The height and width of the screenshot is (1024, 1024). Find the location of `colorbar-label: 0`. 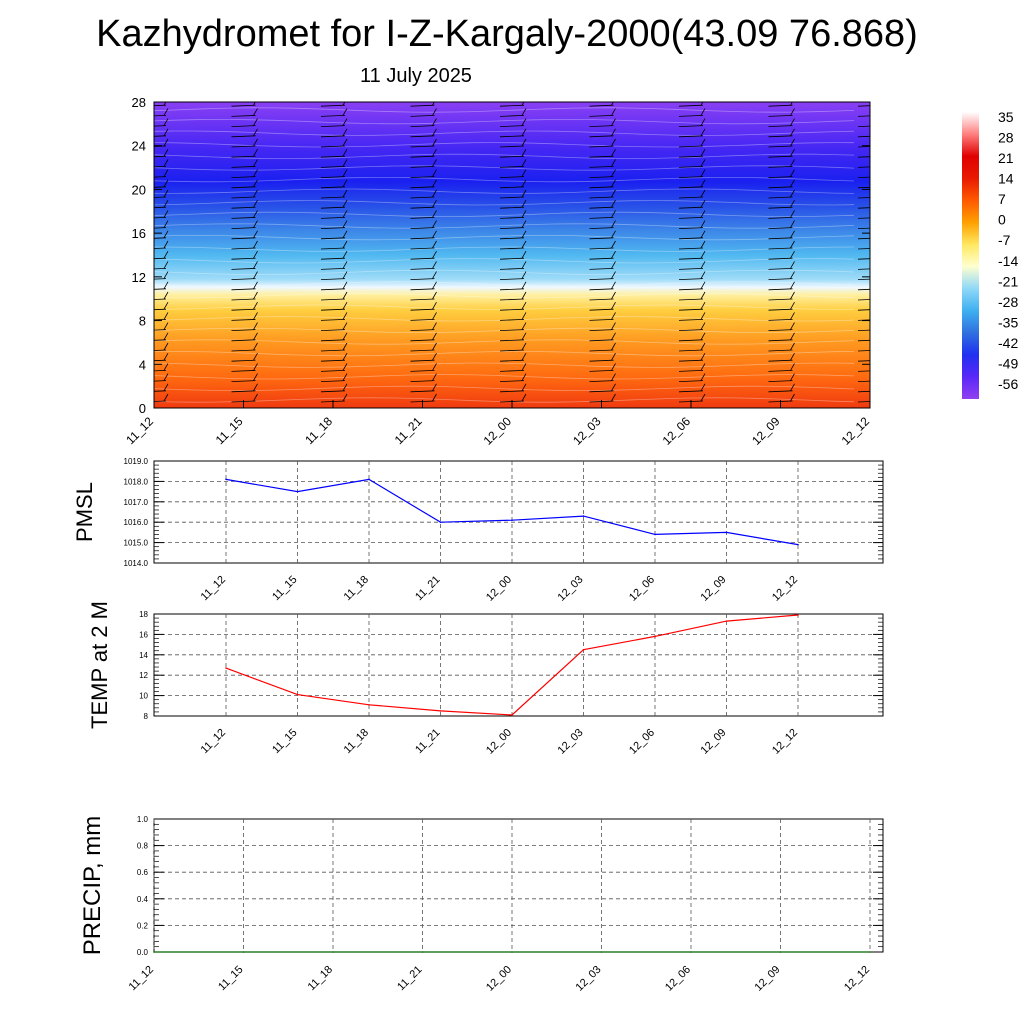

colorbar-label: 0 is located at coordinates (1002, 220).